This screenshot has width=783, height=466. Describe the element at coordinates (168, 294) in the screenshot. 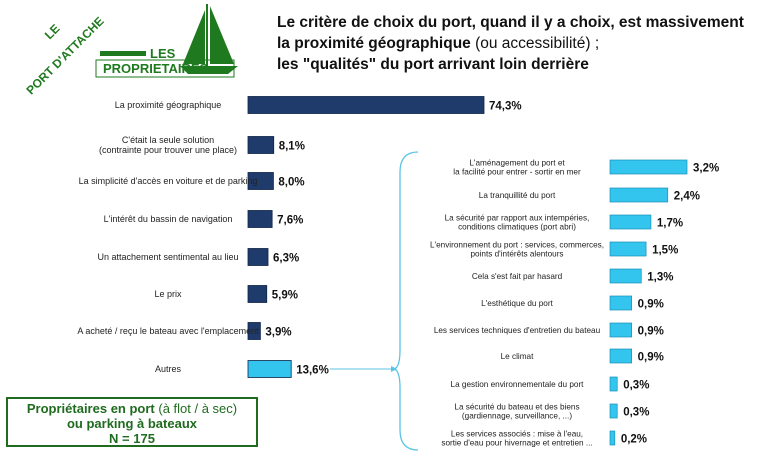

I see `main-category-label-6-line-1: Le prix` at that location.